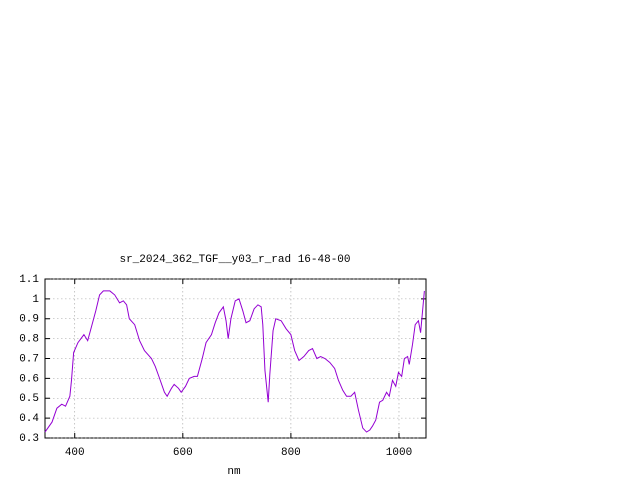 The image size is (640, 480). I want to click on y-tick-label: 0.7, so click(29, 359).